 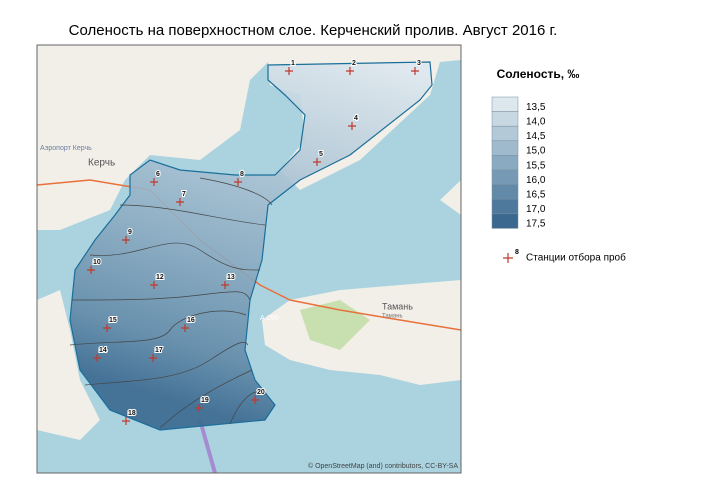 I want to click on station-label: 12, so click(x=160, y=277).